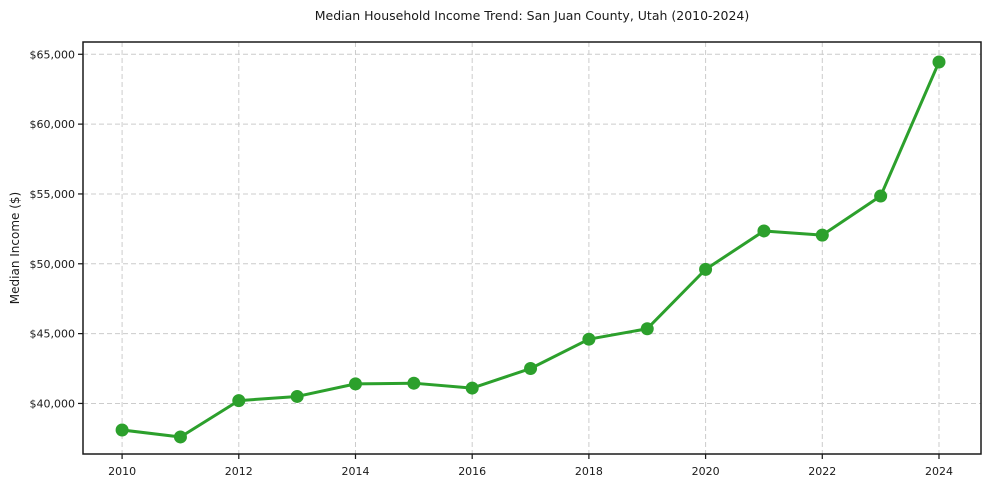 The height and width of the screenshot is (490, 989). Describe the element at coordinates (53, 264) in the screenshot. I see `y-tick-label: $50,000` at that location.